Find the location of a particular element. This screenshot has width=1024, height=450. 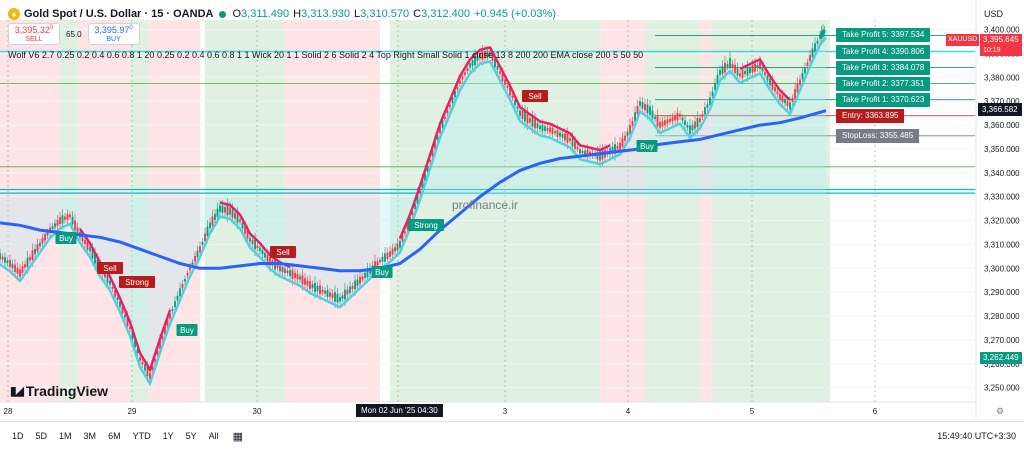

buy-button: 3,395.970 BUY is located at coordinates (113, 34).